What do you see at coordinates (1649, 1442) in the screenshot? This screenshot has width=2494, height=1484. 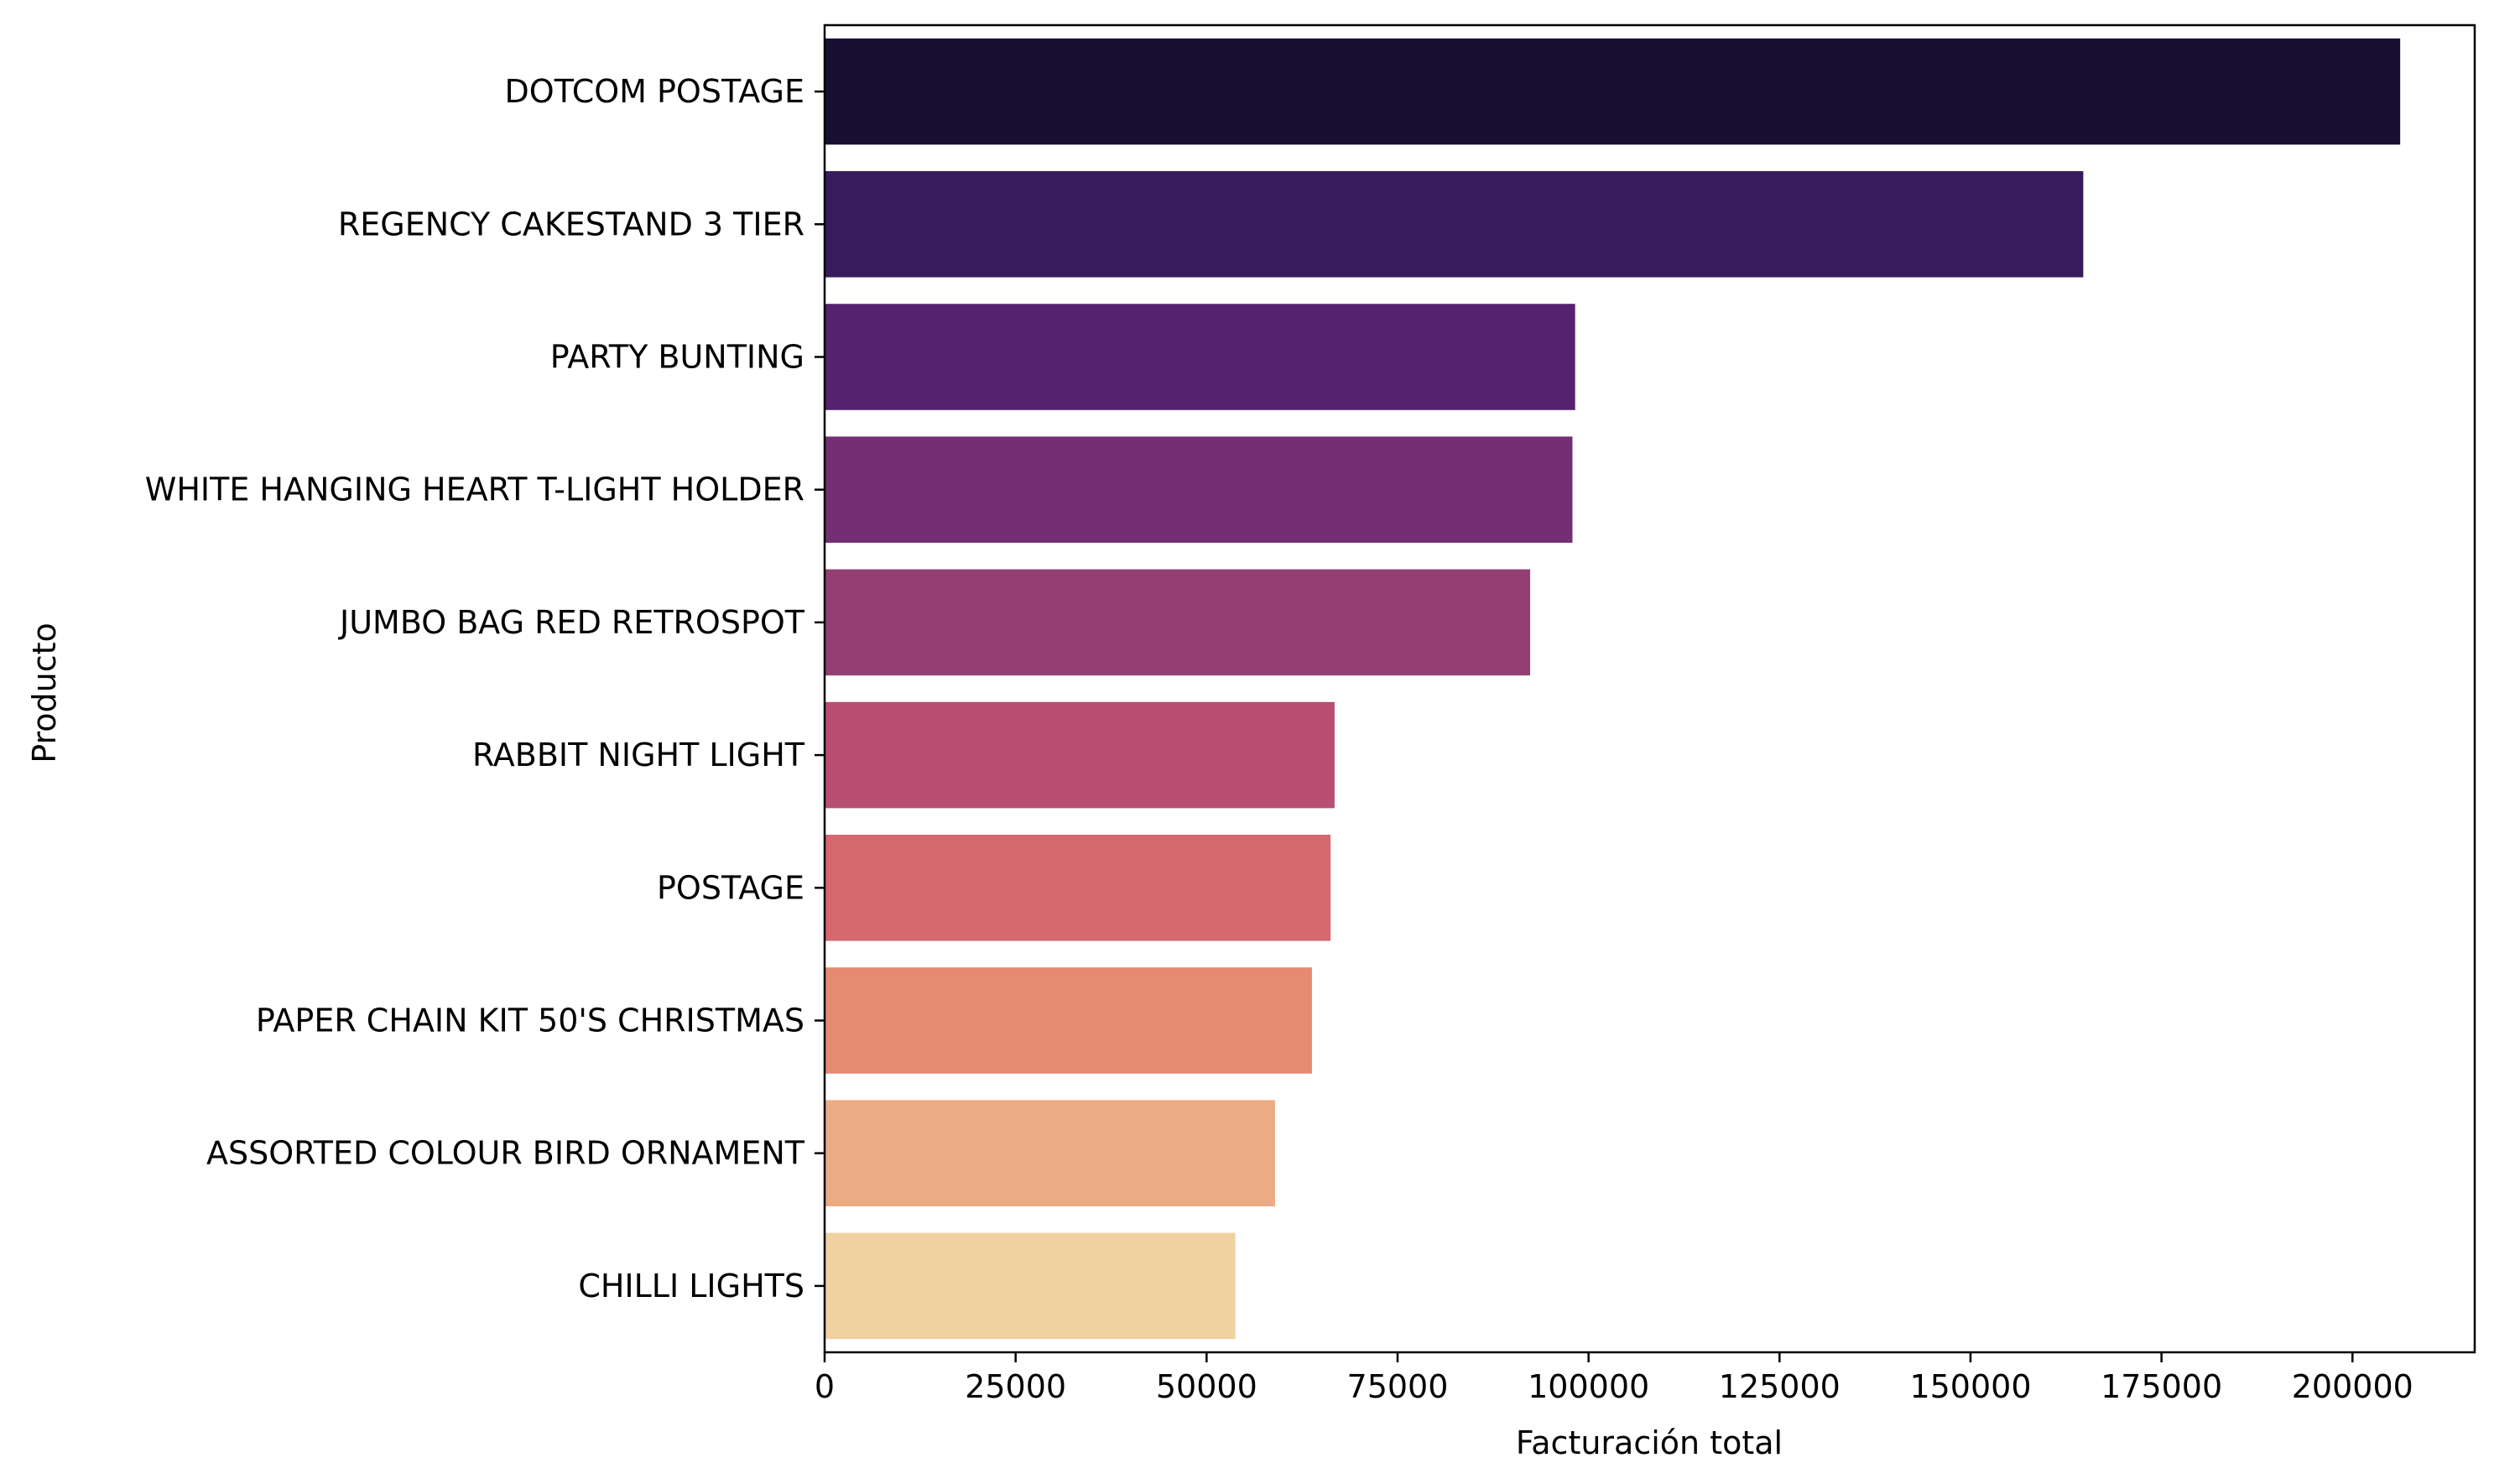 I see `x-axis-title: Facturación total` at bounding box center [1649, 1442].